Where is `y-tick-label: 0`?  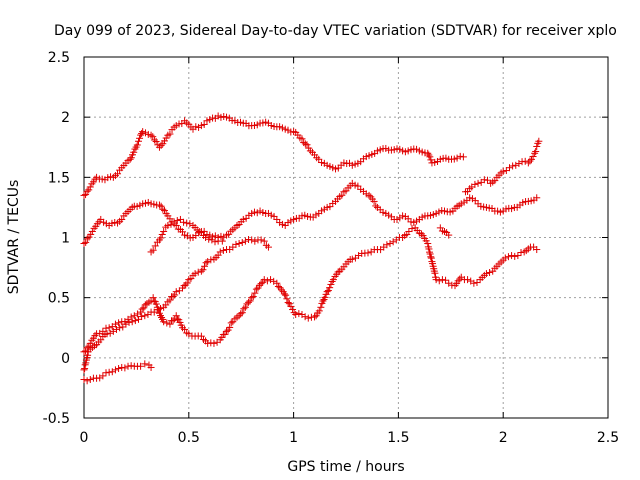 y-tick-label: 0 is located at coordinates (65, 359).